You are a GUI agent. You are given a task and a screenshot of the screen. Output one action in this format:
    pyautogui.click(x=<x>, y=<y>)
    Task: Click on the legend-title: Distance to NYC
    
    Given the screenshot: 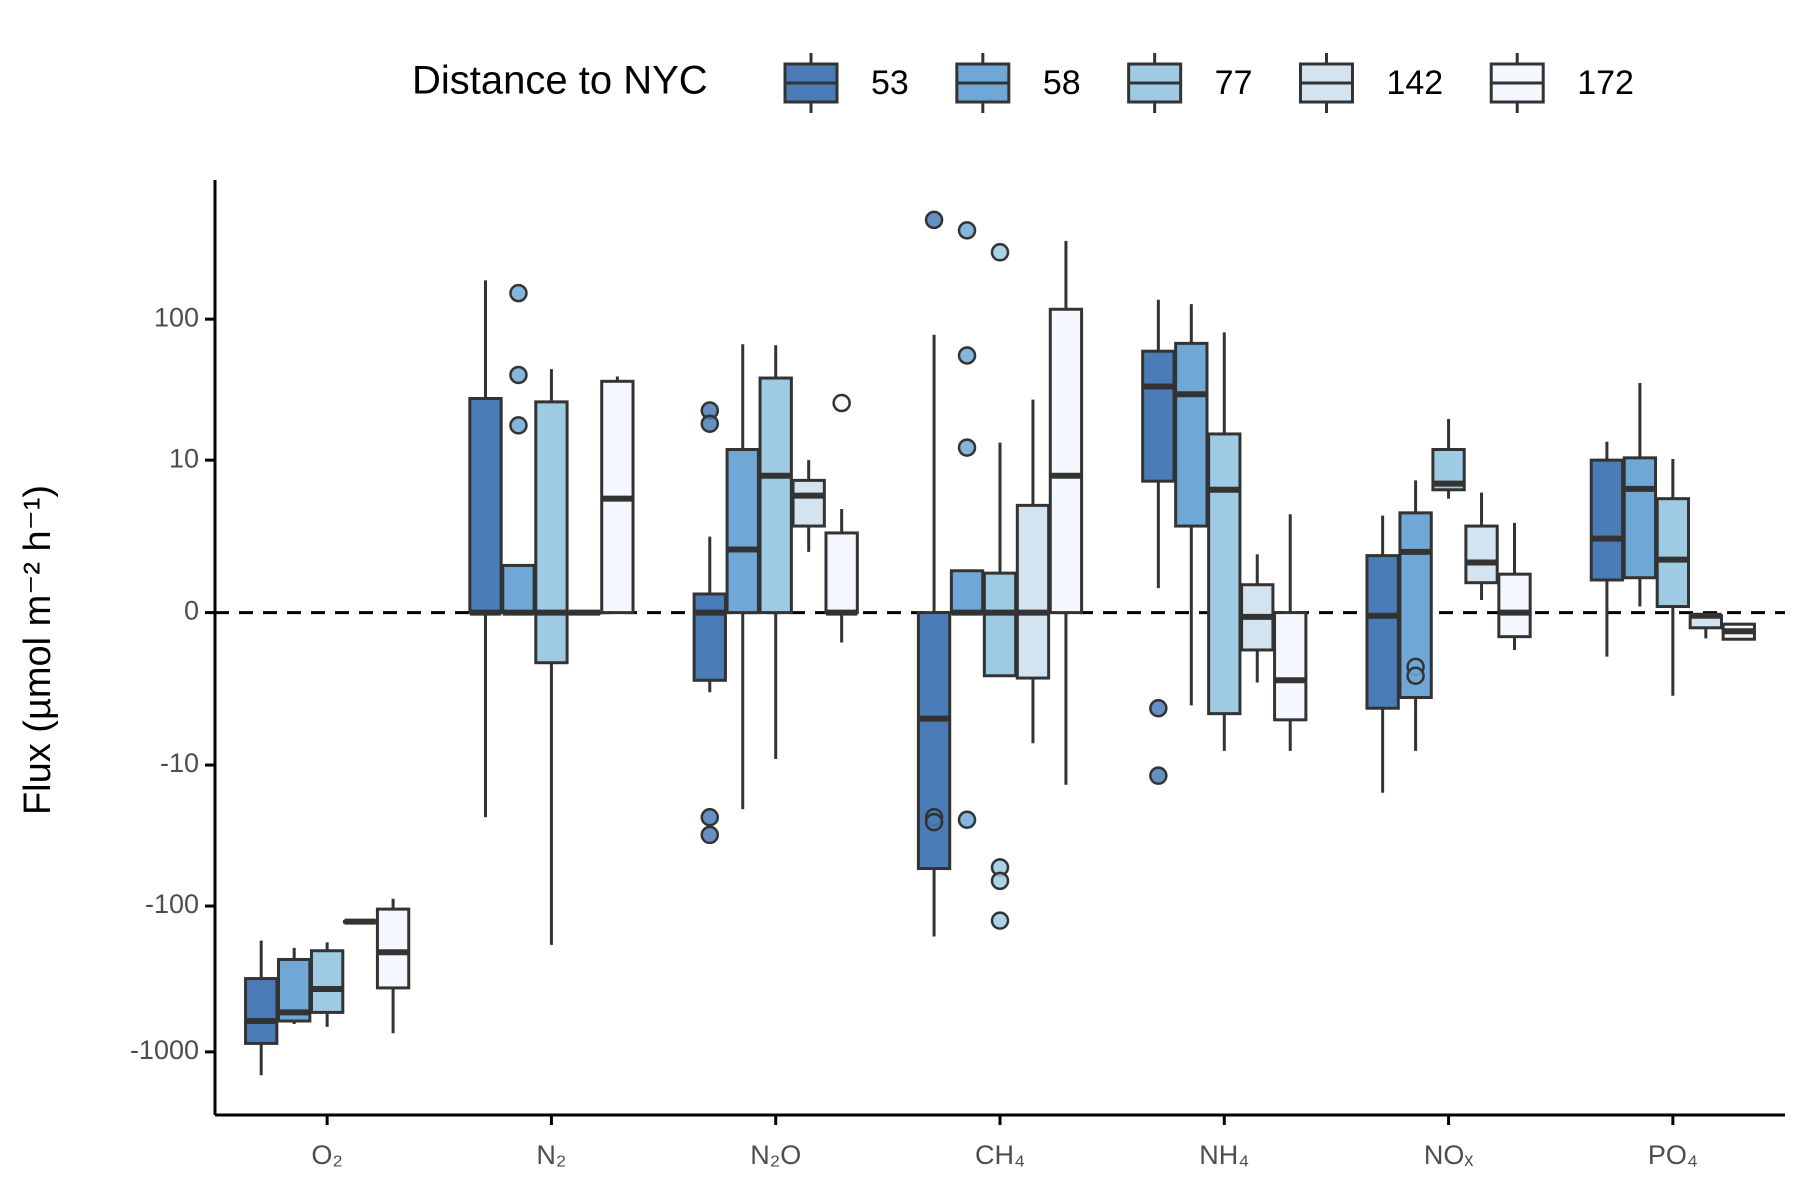 What is the action you would take?
    pyautogui.click(x=560, y=81)
    